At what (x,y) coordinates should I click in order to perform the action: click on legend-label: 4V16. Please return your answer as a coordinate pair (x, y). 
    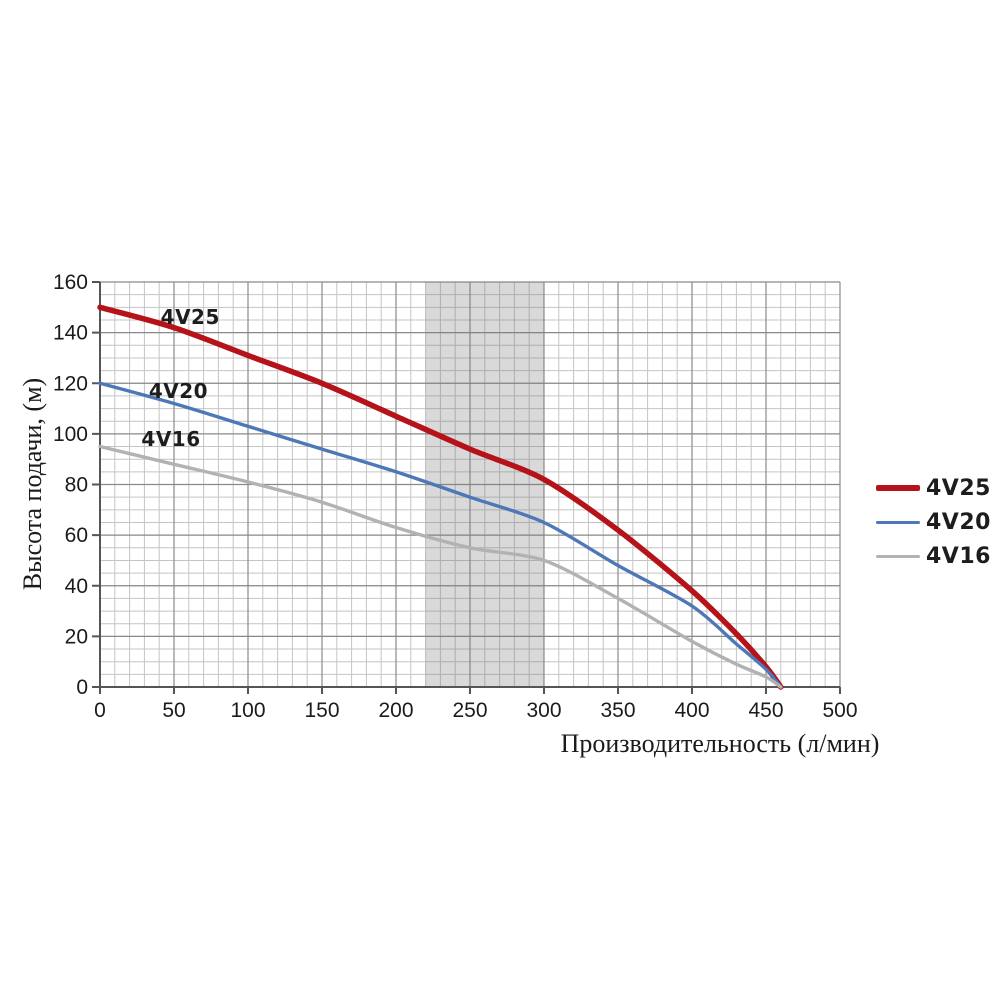
    Looking at the image, I should click on (958, 556).